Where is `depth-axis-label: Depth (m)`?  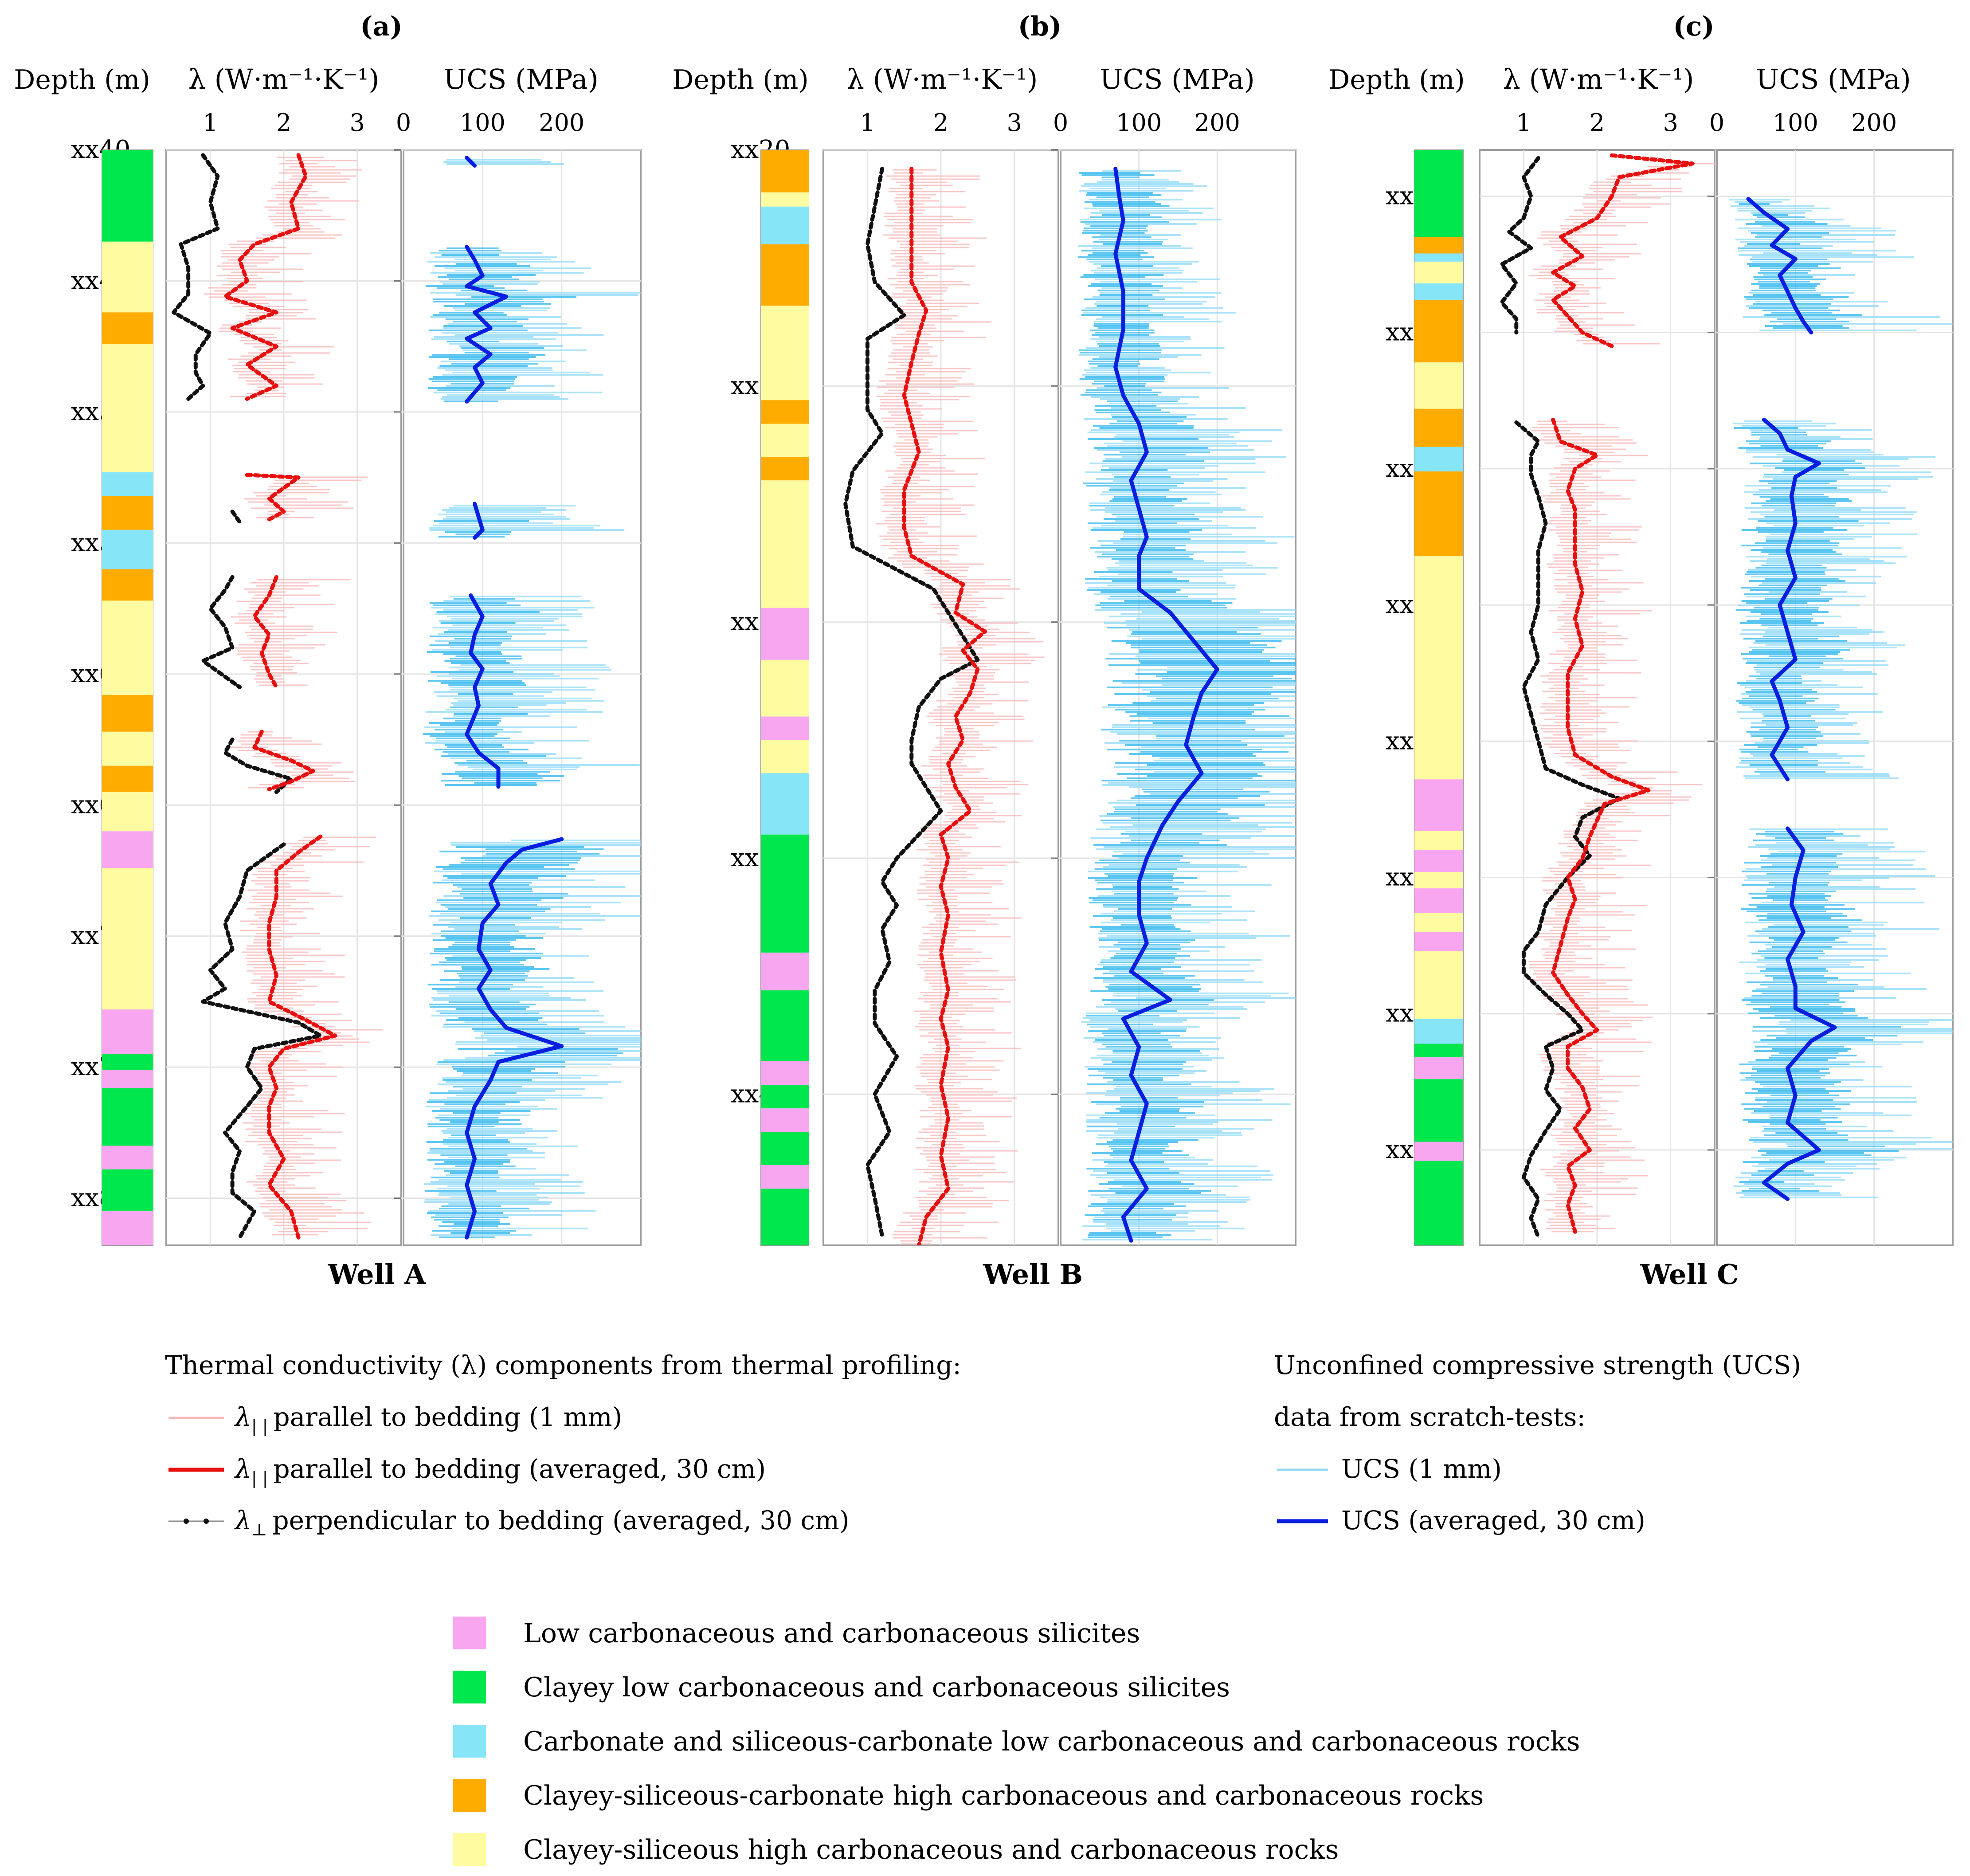 depth-axis-label: Depth (m) is located at coordinates (740, 79).